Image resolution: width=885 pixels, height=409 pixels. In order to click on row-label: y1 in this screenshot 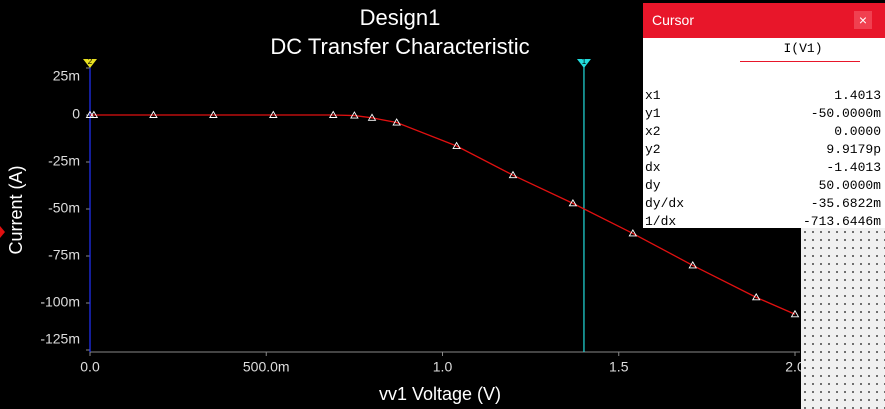, I will do `click(653, 113)`.